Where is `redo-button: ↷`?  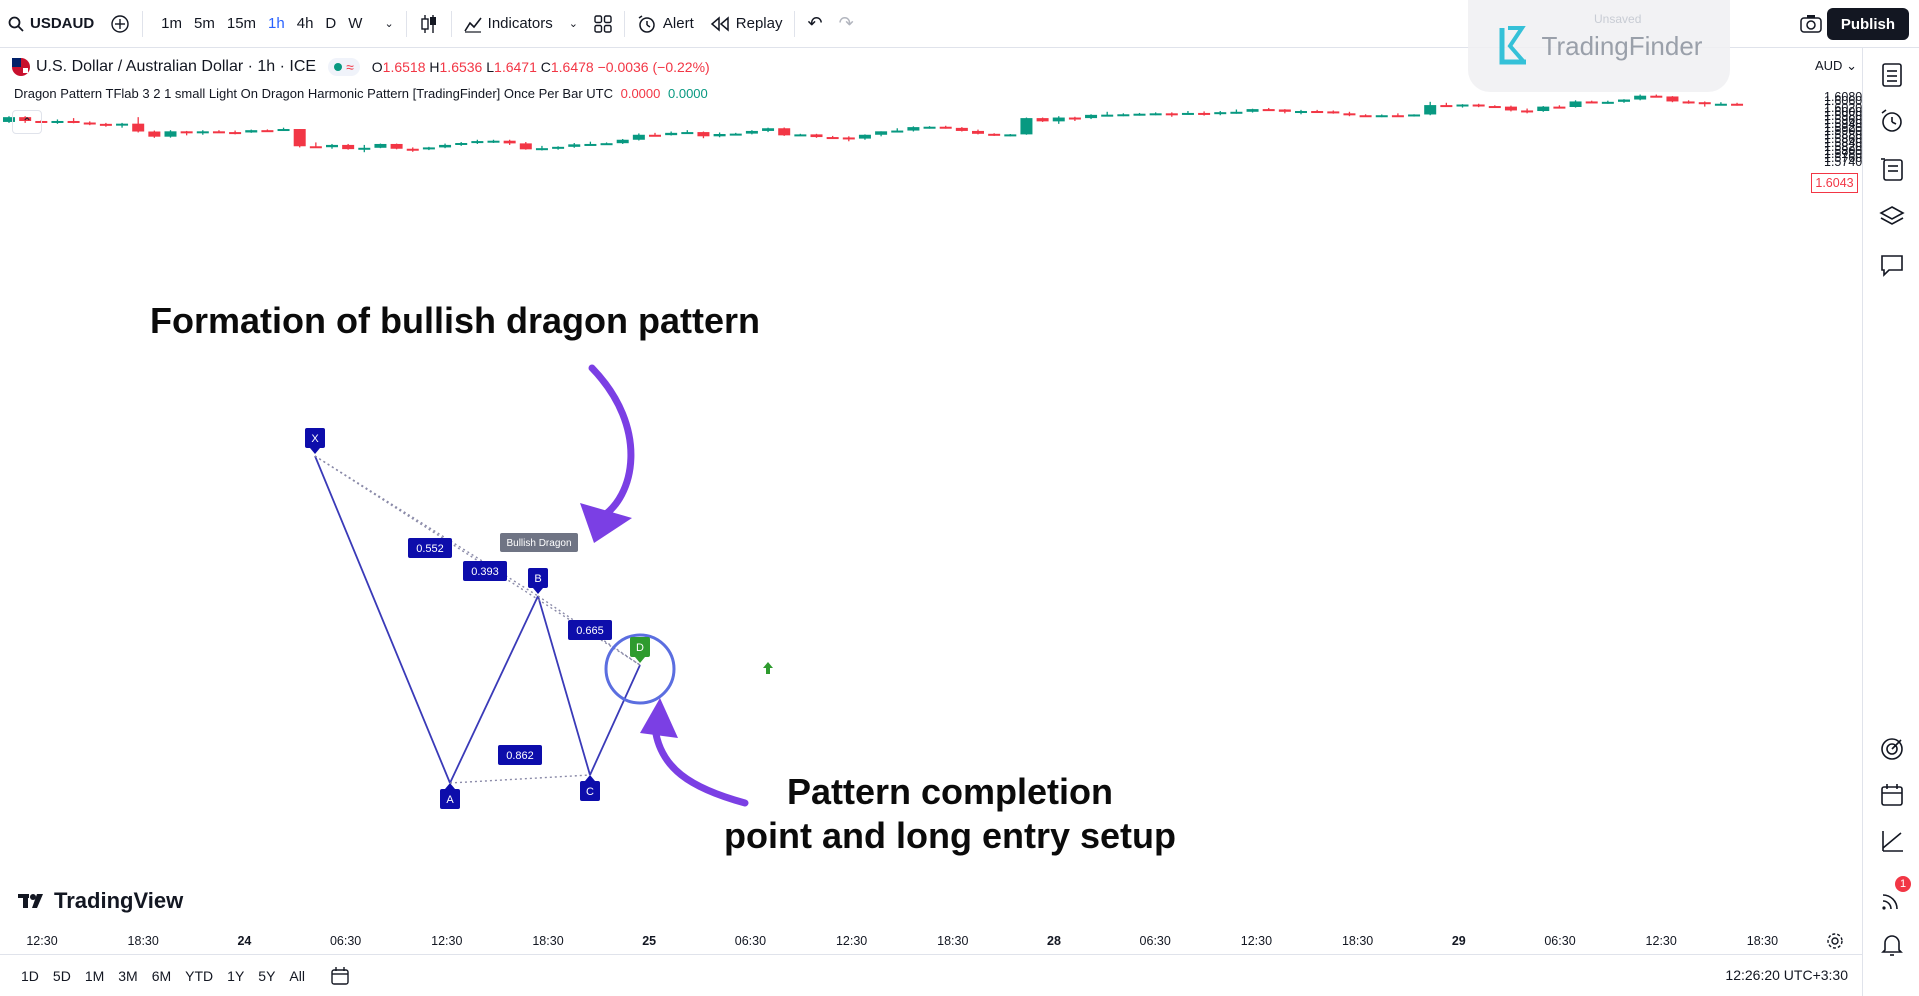
redo-button: ↷ is located at coordinates (846, 23).